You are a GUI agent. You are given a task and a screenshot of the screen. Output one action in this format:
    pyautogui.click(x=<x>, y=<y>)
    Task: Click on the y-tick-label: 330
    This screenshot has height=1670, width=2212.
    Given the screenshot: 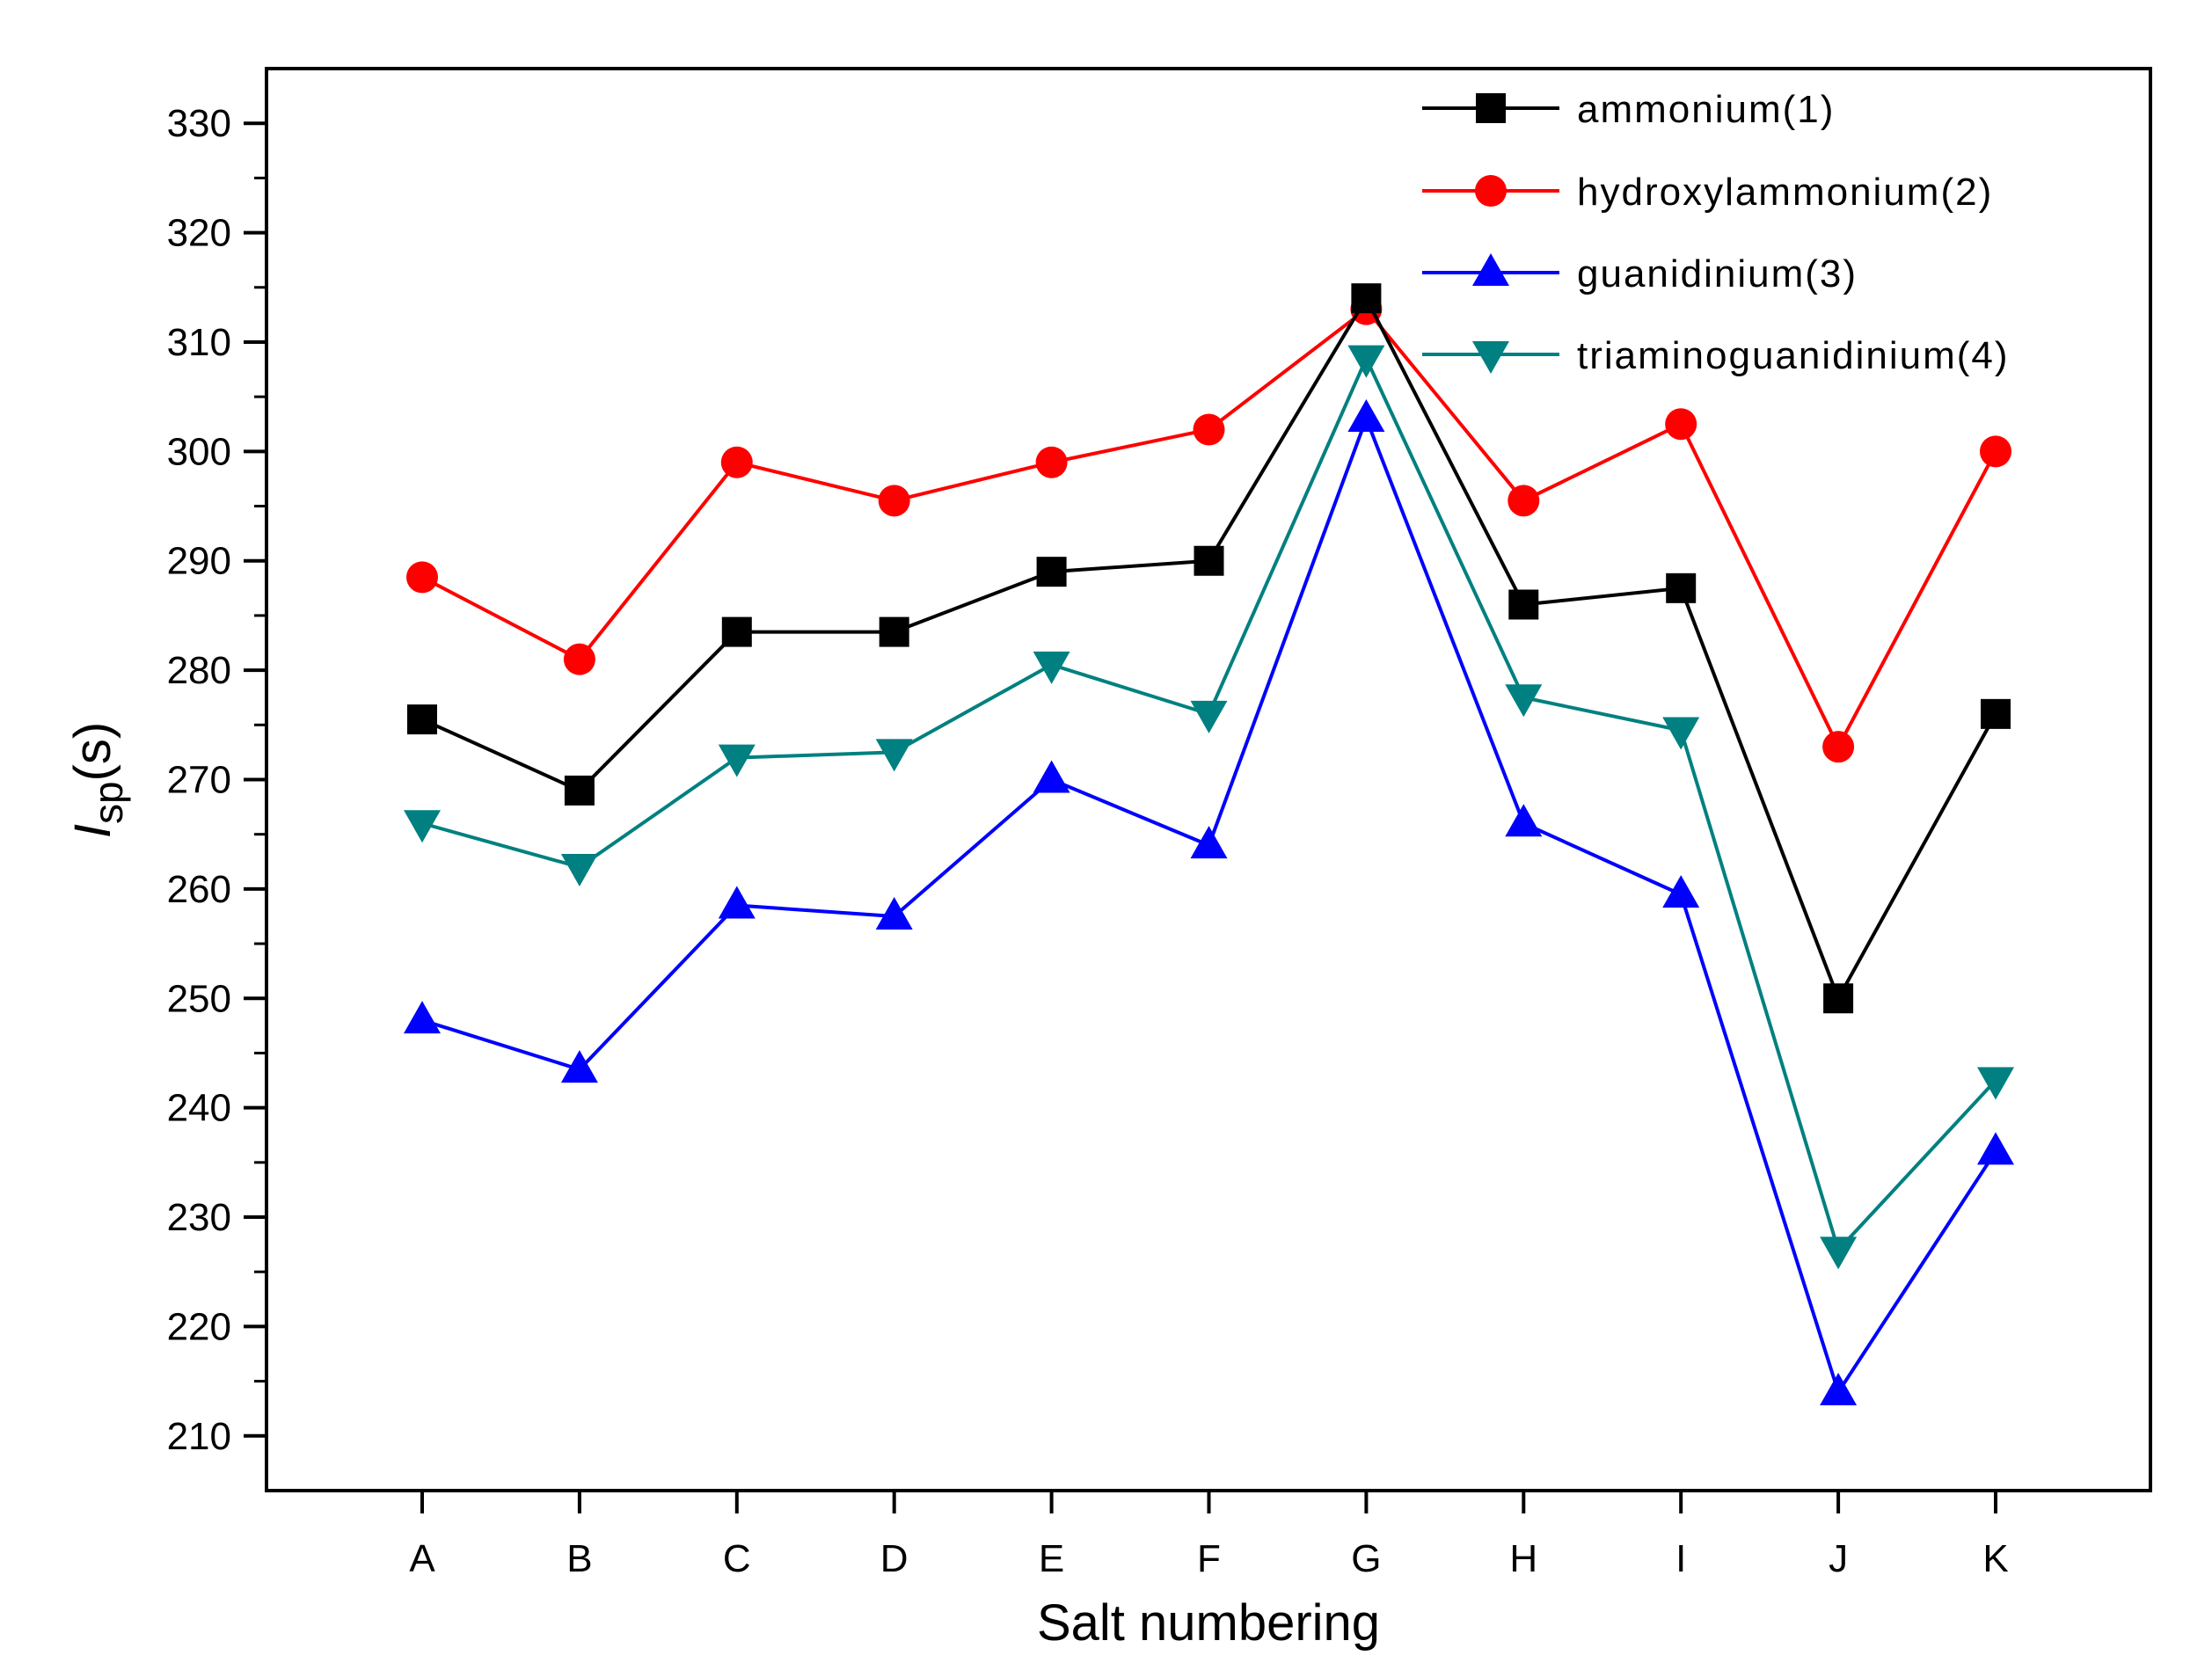 What is the action you would take?
    pyautogui.click(x=199, y=123)
    